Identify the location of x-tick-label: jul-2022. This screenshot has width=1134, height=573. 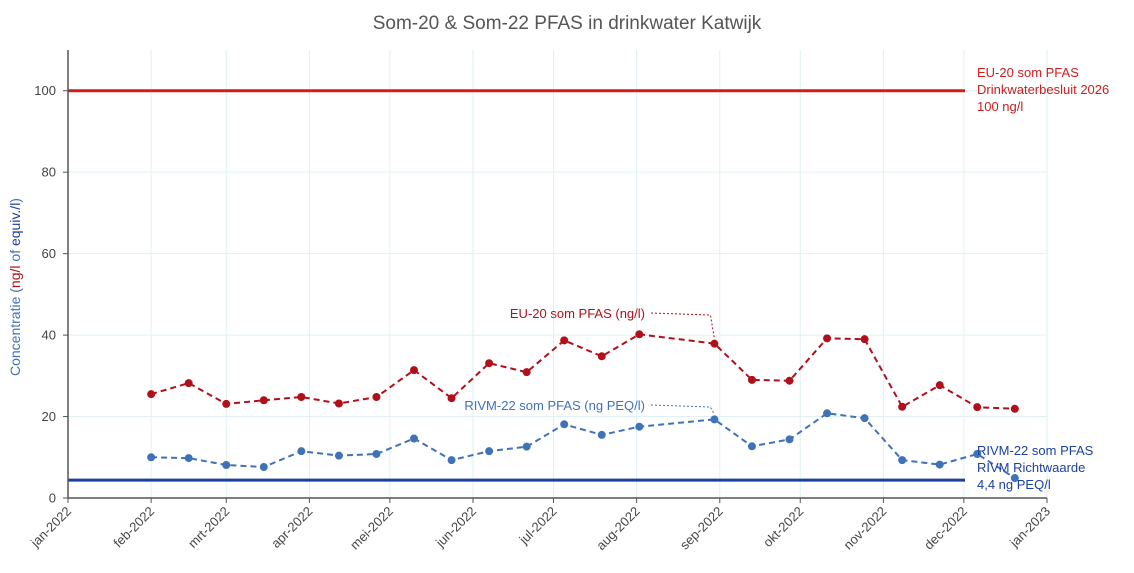
(538, 526).